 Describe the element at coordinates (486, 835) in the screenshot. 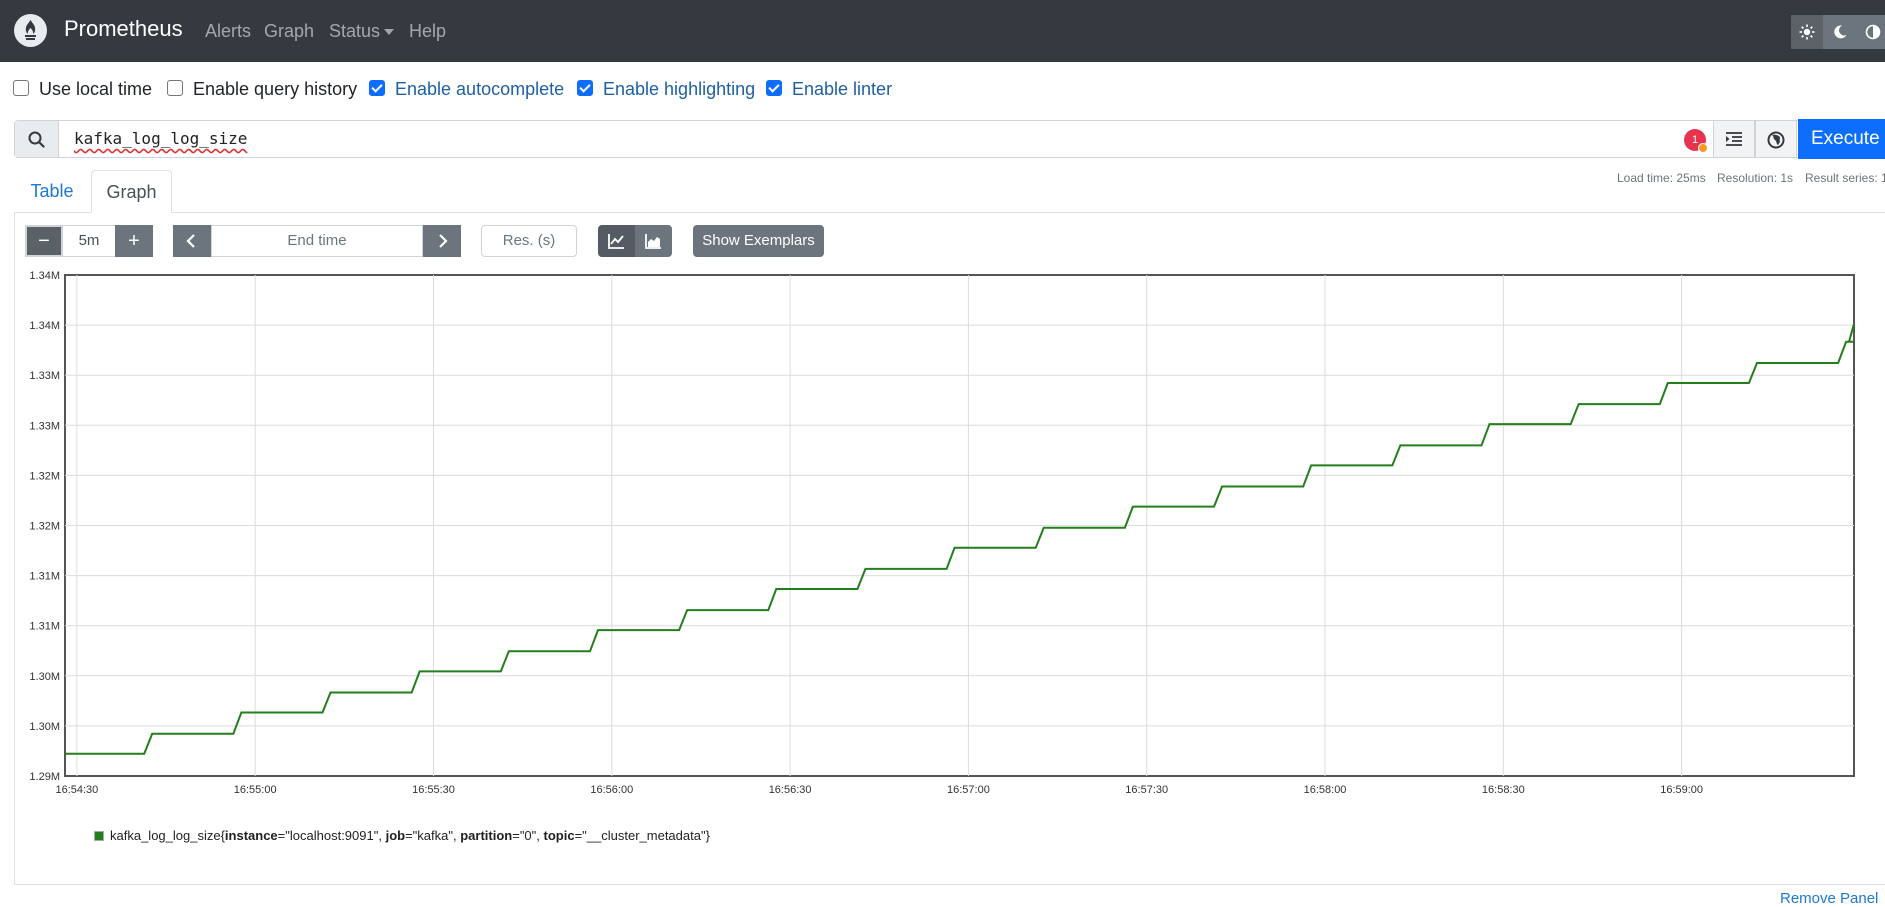

I see `legend-label-key: partition` at that location.